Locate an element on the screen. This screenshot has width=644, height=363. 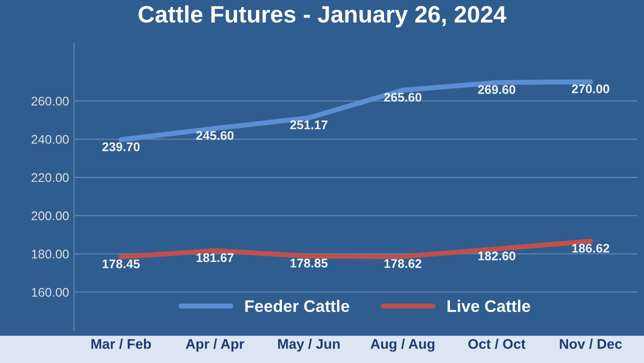
legend-label: Feeder Cattle is located at coordinates (297, 306).